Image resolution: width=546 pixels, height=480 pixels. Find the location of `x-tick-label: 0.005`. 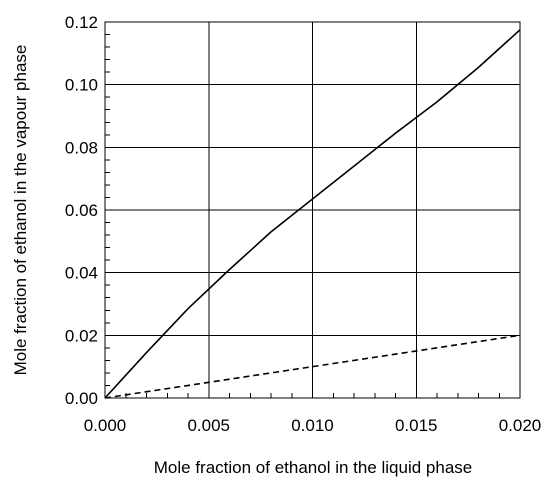

x-tick-label: 0.005 is located at coordinates (208, 425).